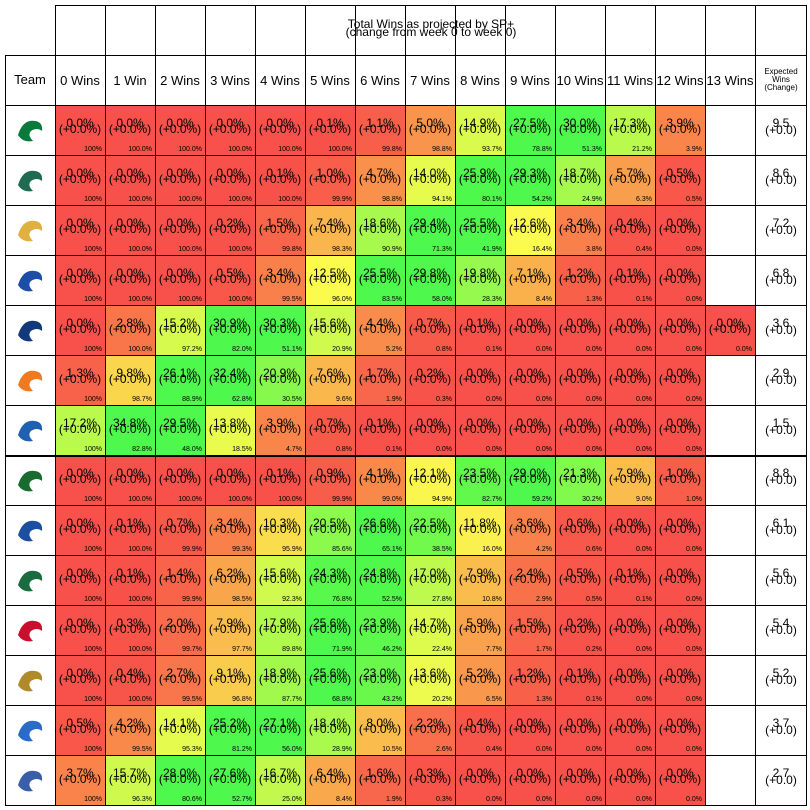 The width and height of the screenshot is (810, 810). What do you see at coordinates (530, 223) in the screenshot?
I see `win-probability: 12.6%` at bounding box center [530, 223].